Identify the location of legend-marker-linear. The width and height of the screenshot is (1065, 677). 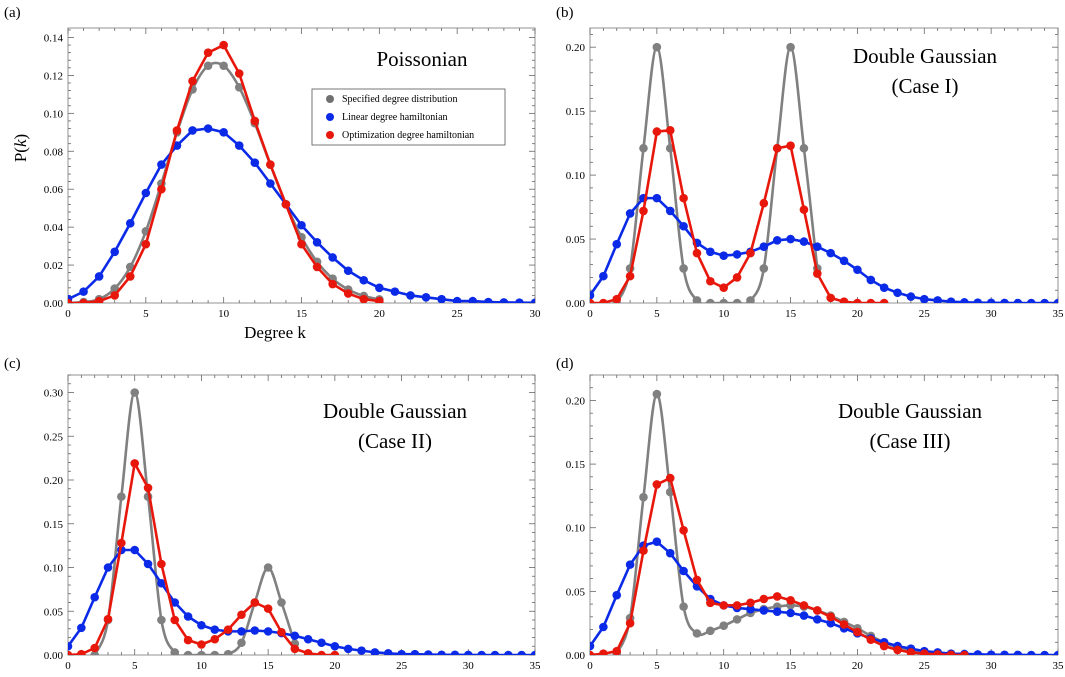
(330, 117).